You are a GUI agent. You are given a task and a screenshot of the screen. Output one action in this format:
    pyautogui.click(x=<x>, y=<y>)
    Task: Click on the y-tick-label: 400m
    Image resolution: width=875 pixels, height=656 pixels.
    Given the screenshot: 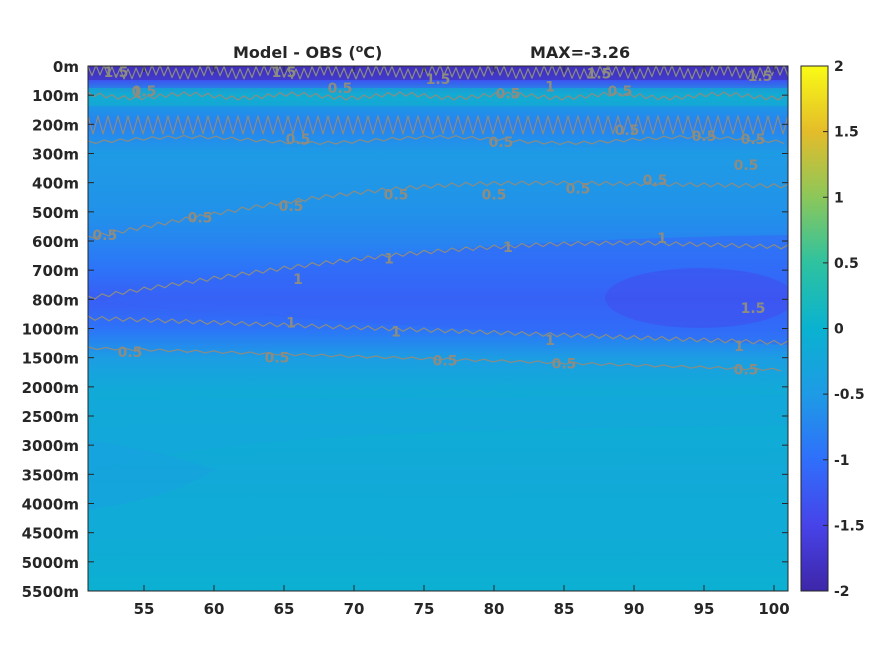 What is the action you would take?
    pyautogui.click(x=55, y=184)
    